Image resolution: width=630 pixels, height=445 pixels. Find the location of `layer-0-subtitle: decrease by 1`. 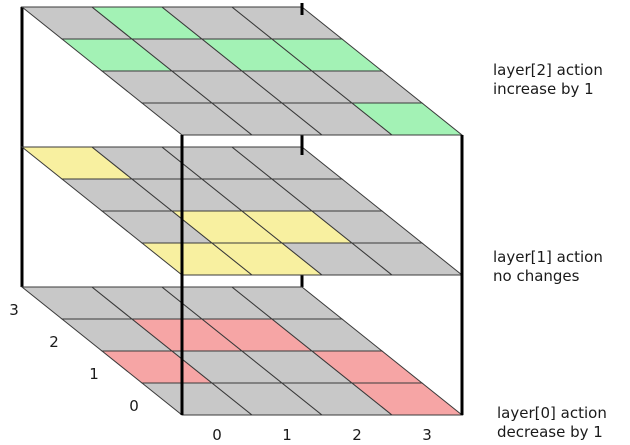

layer-0-subtitle: decrease by 1 is located at coordinates (550, 432).